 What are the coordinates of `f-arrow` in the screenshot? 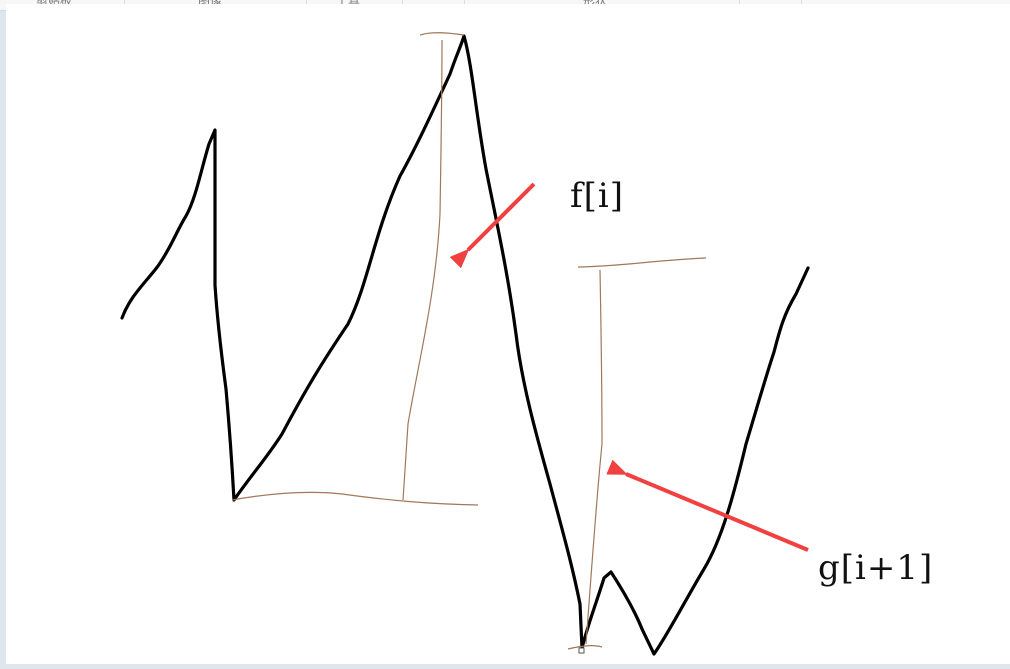 It's located at (492, 225).